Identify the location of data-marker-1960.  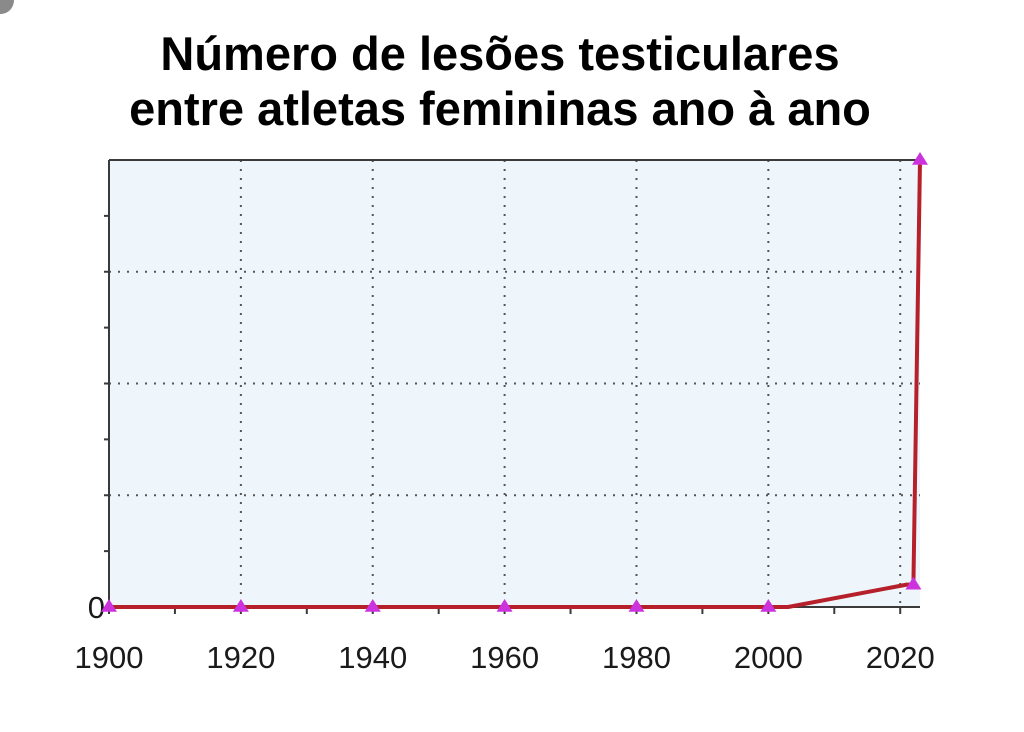
(504, 605).